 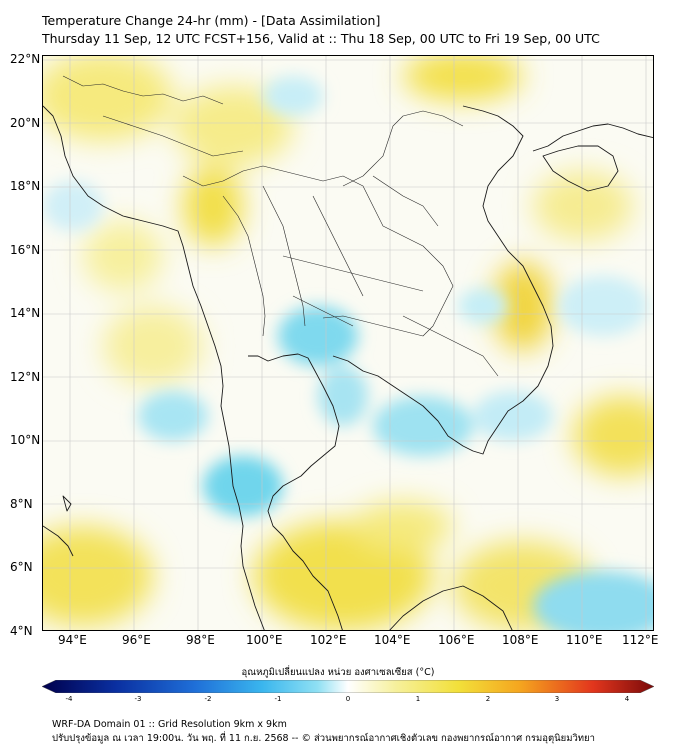 I want to click on lat-label-20n: 20°N, so click(x=25, y=123).